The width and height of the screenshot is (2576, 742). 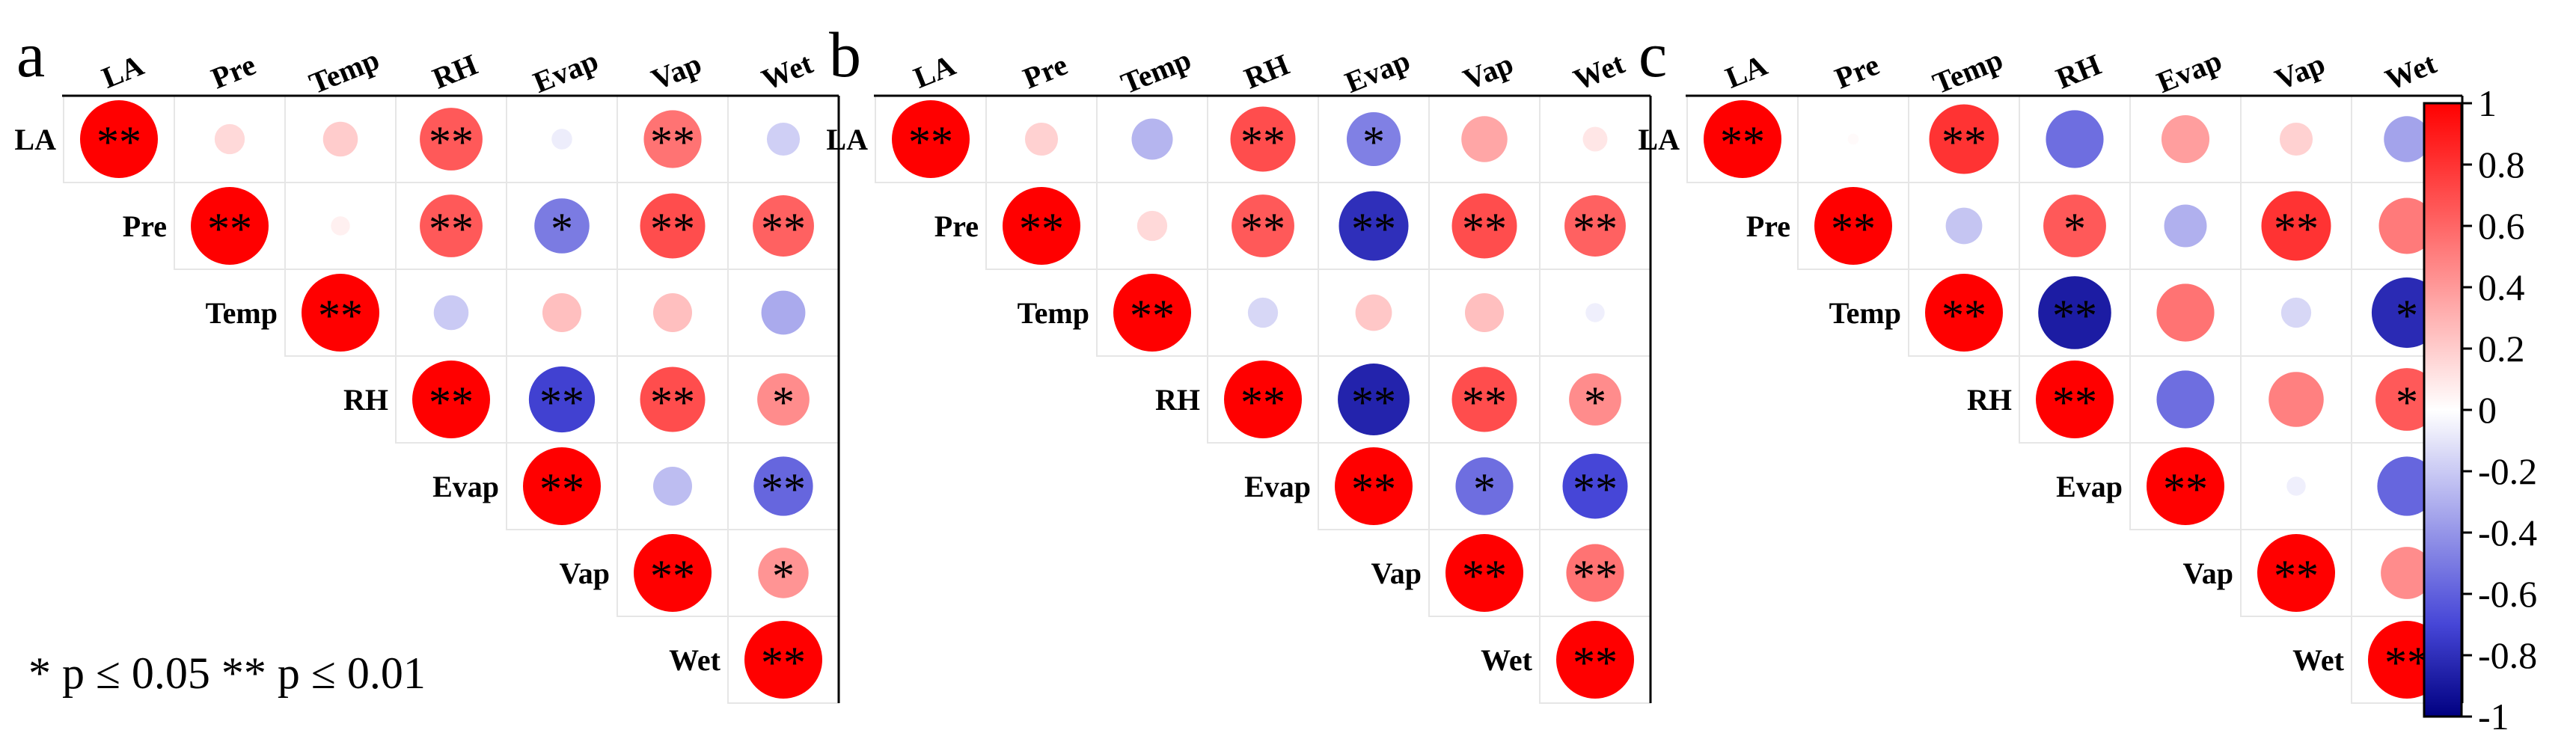 I want to click on corr-circle-wet-wet, so click(x=783, y=660).